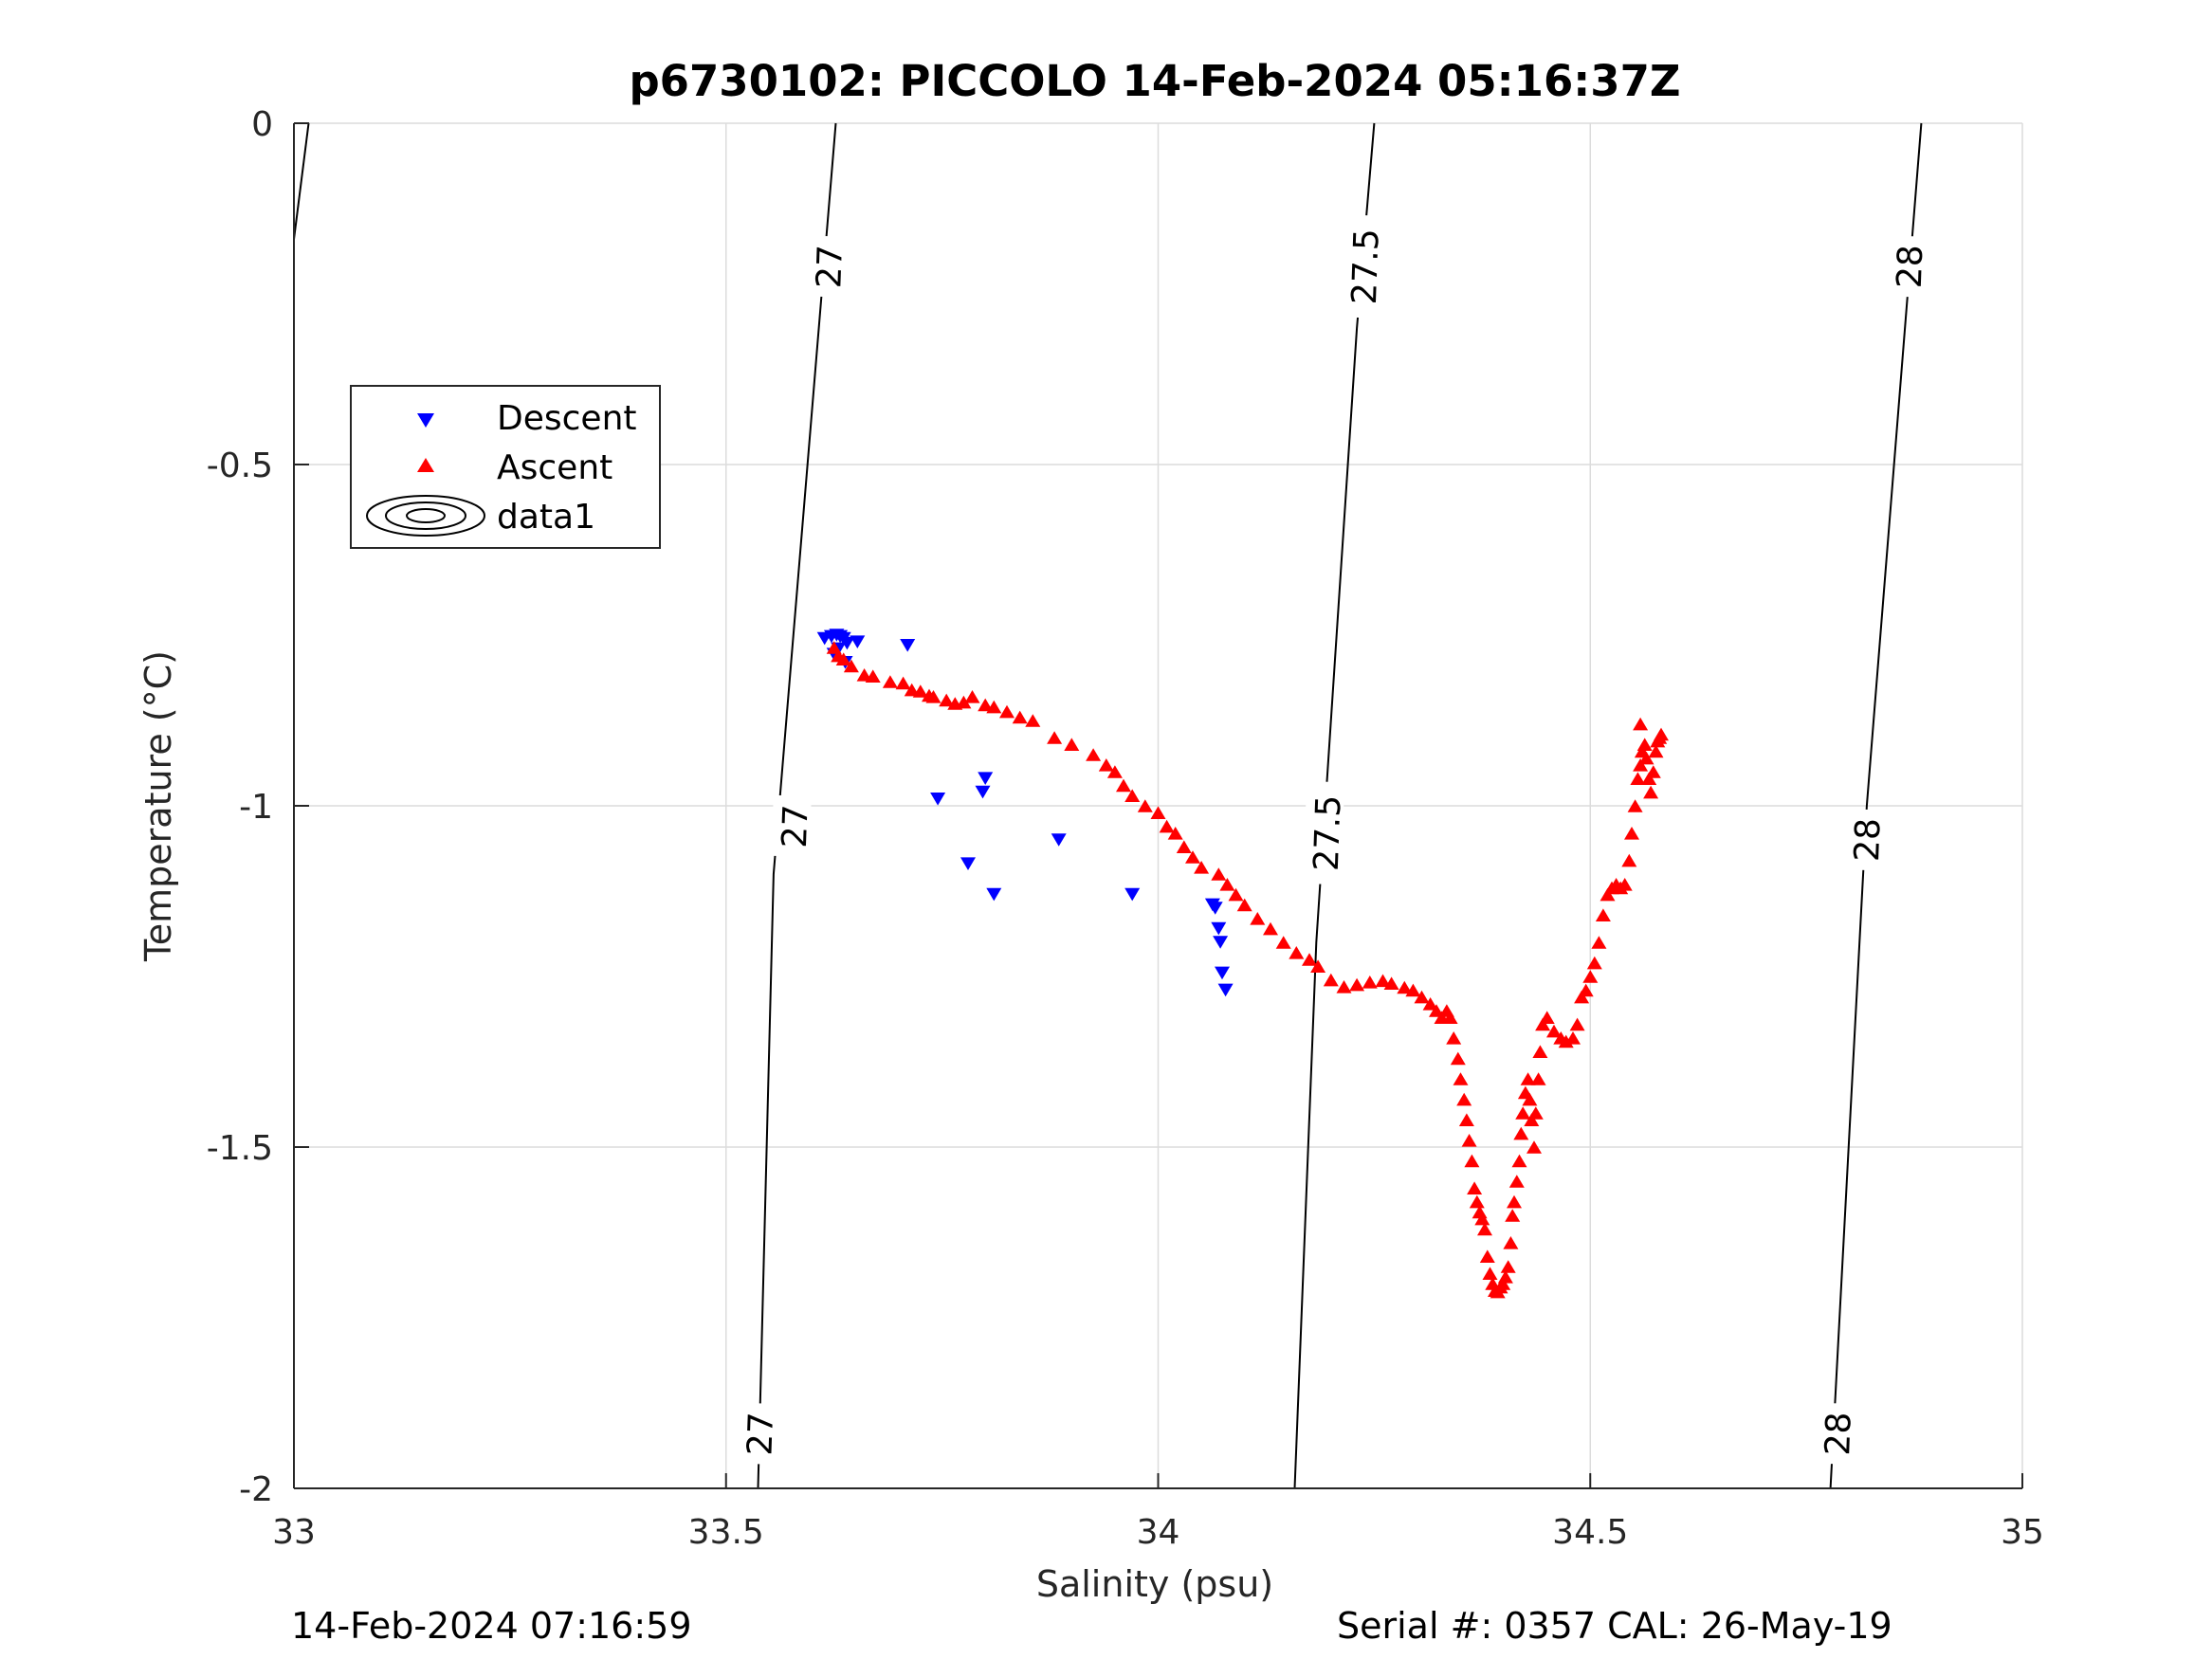 The width and height of the screenshot is (2212, 1659). What do you see at coordinates (1911, 267) in the screenshot?
I see `contour-label-text: 28` at bounding box center [1911, 267].